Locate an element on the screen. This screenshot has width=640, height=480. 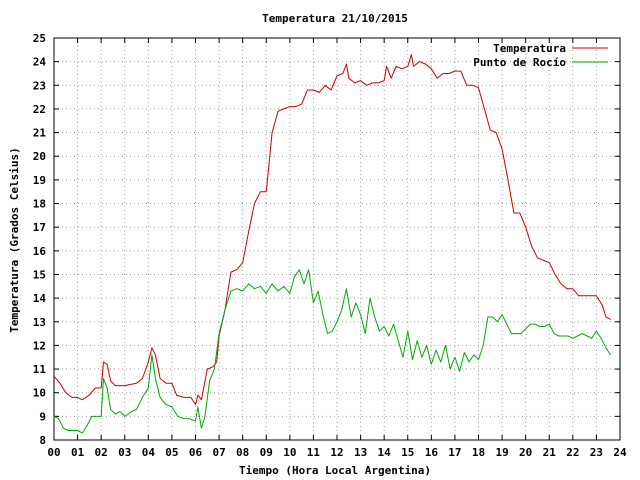
x-tick-label: 05 is located at coordinates (171, 452).